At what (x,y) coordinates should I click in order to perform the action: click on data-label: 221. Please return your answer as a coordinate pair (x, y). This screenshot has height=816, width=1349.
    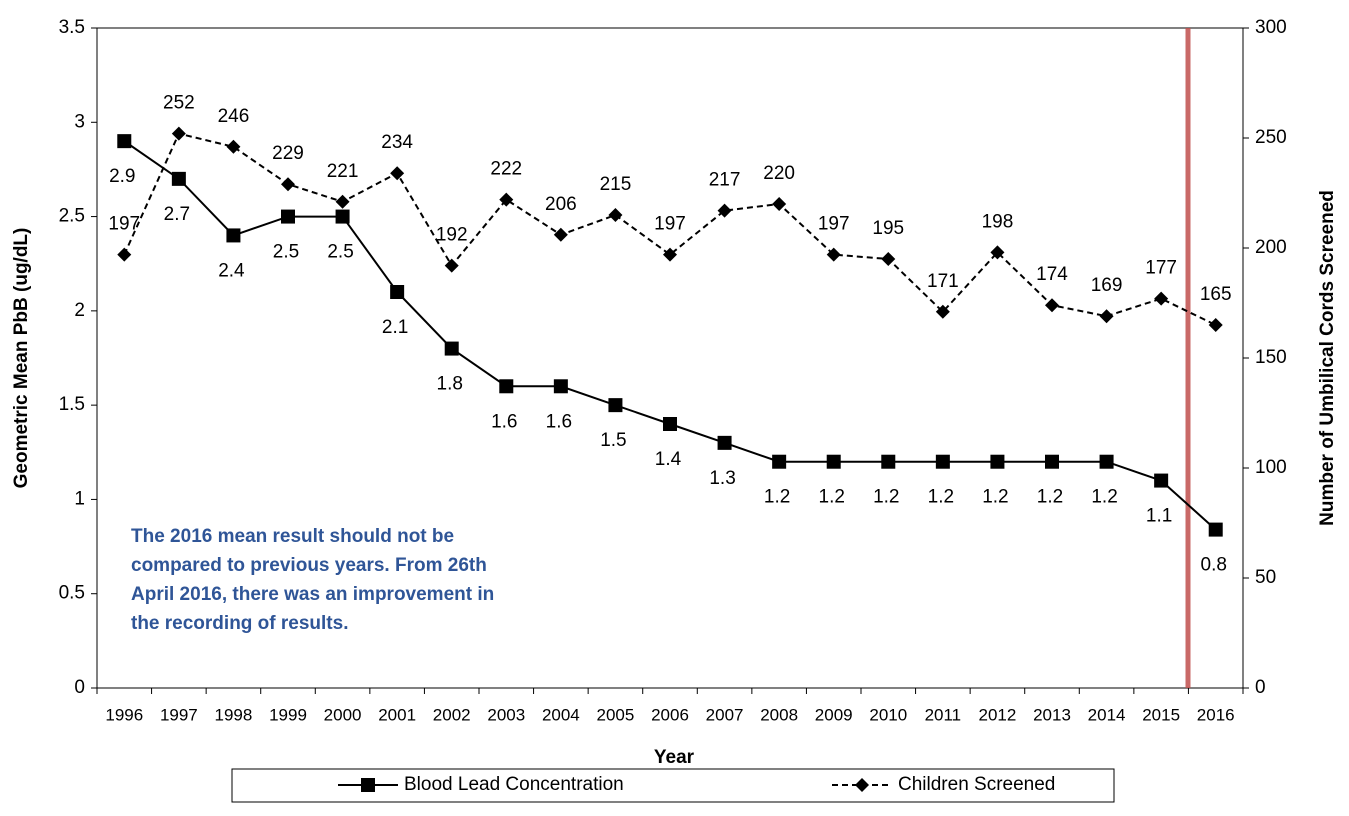
    Looking at the image, I should click on (343, 171).